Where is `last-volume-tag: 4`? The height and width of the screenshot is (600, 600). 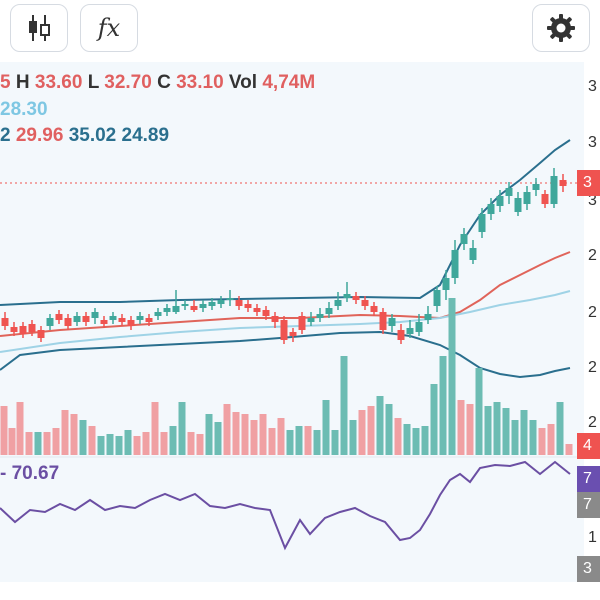
last-volume-tag: 4 is located at coordinates (588, 446).